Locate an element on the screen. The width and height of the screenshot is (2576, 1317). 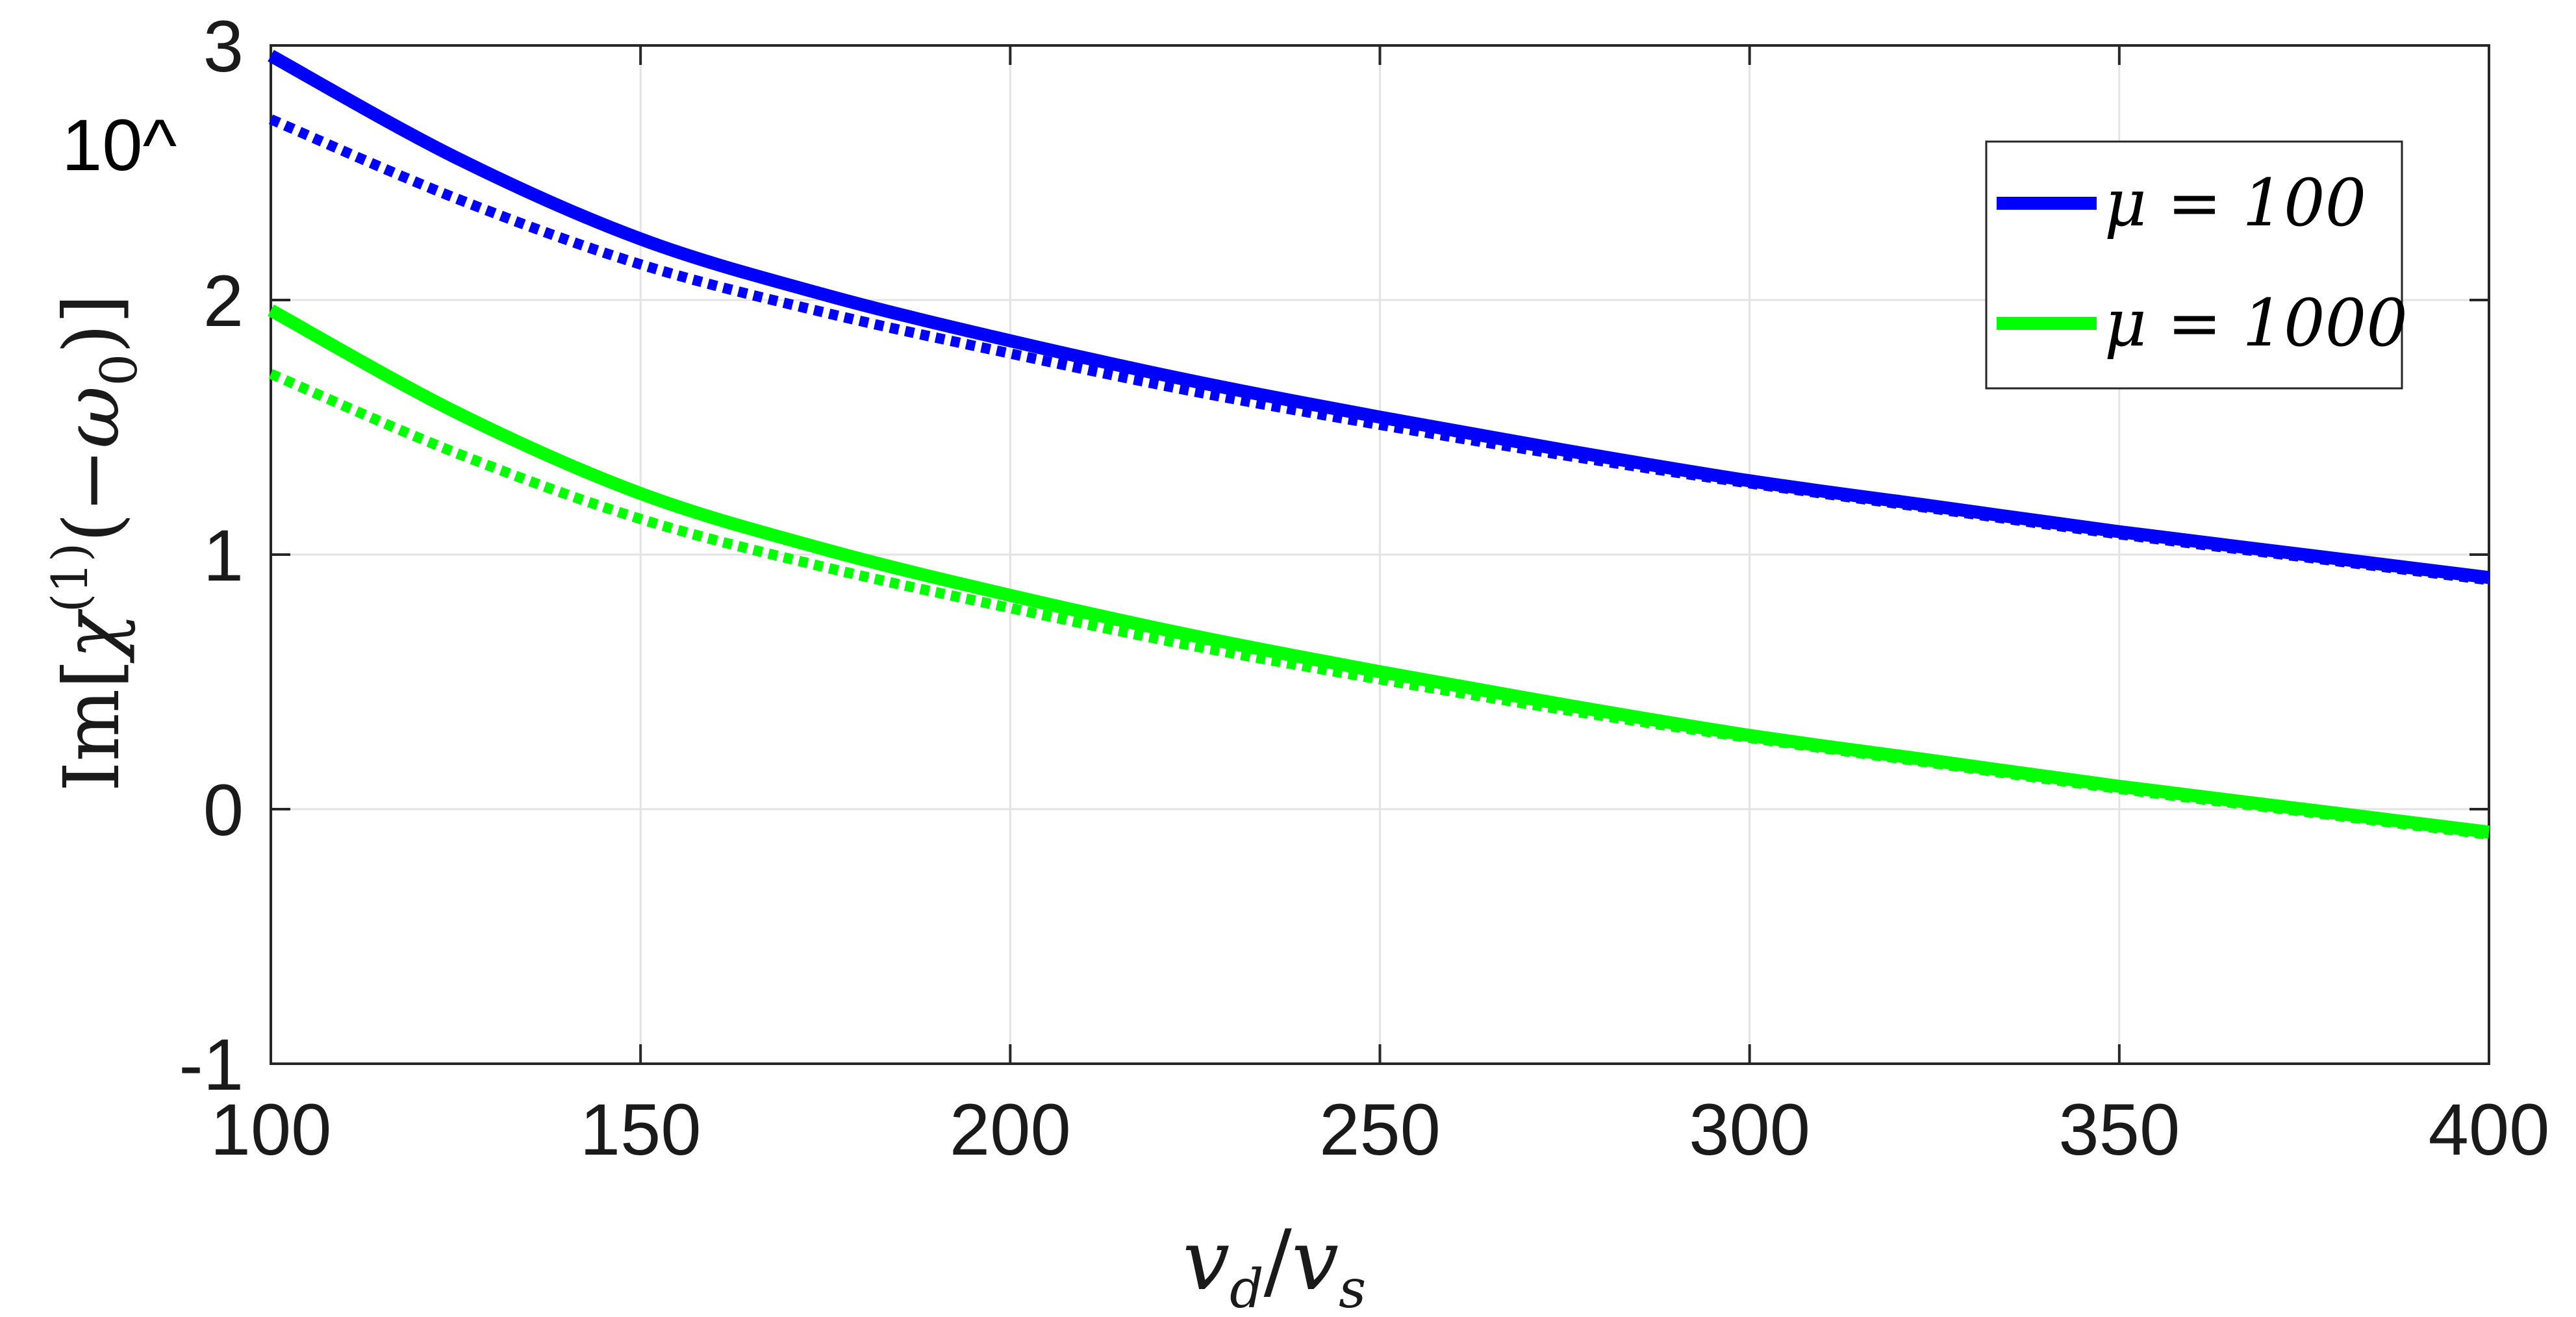
x-tick-label-5: 350 is located at coordinates (2119, 1129).